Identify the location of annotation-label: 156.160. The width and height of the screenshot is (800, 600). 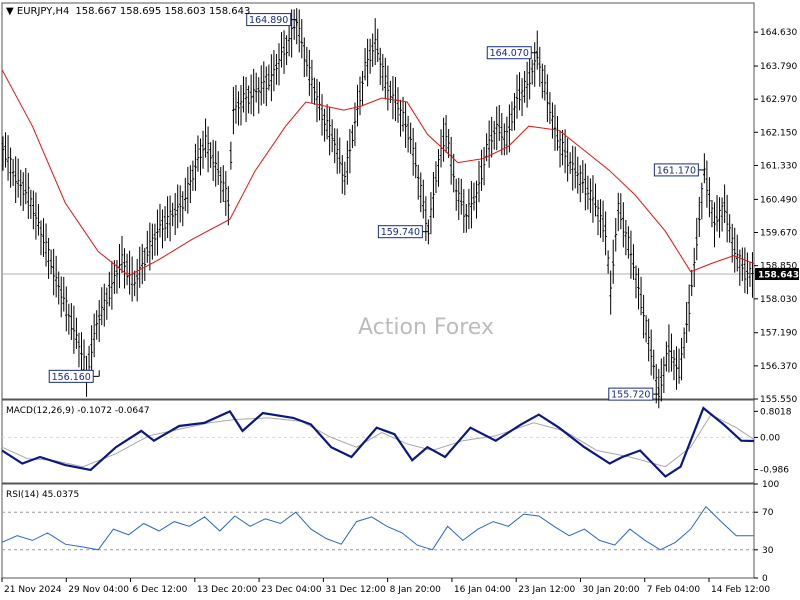
(71, 377).